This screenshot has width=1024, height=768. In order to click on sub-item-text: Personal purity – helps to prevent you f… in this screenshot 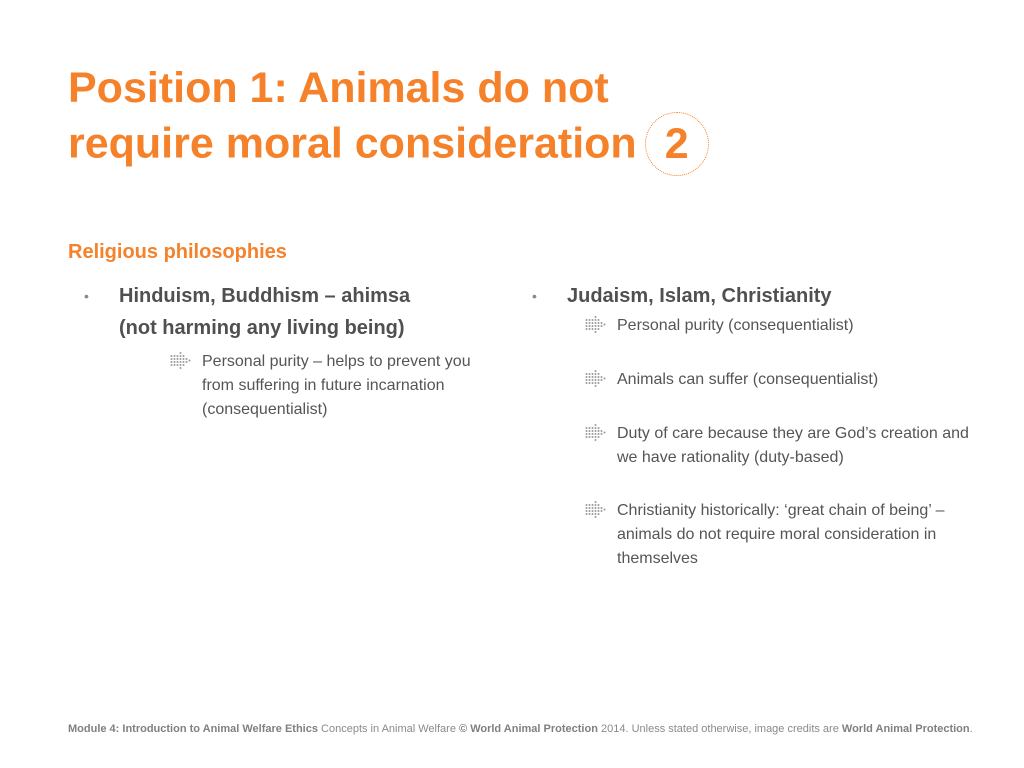, I will do `click(336, 385)`.